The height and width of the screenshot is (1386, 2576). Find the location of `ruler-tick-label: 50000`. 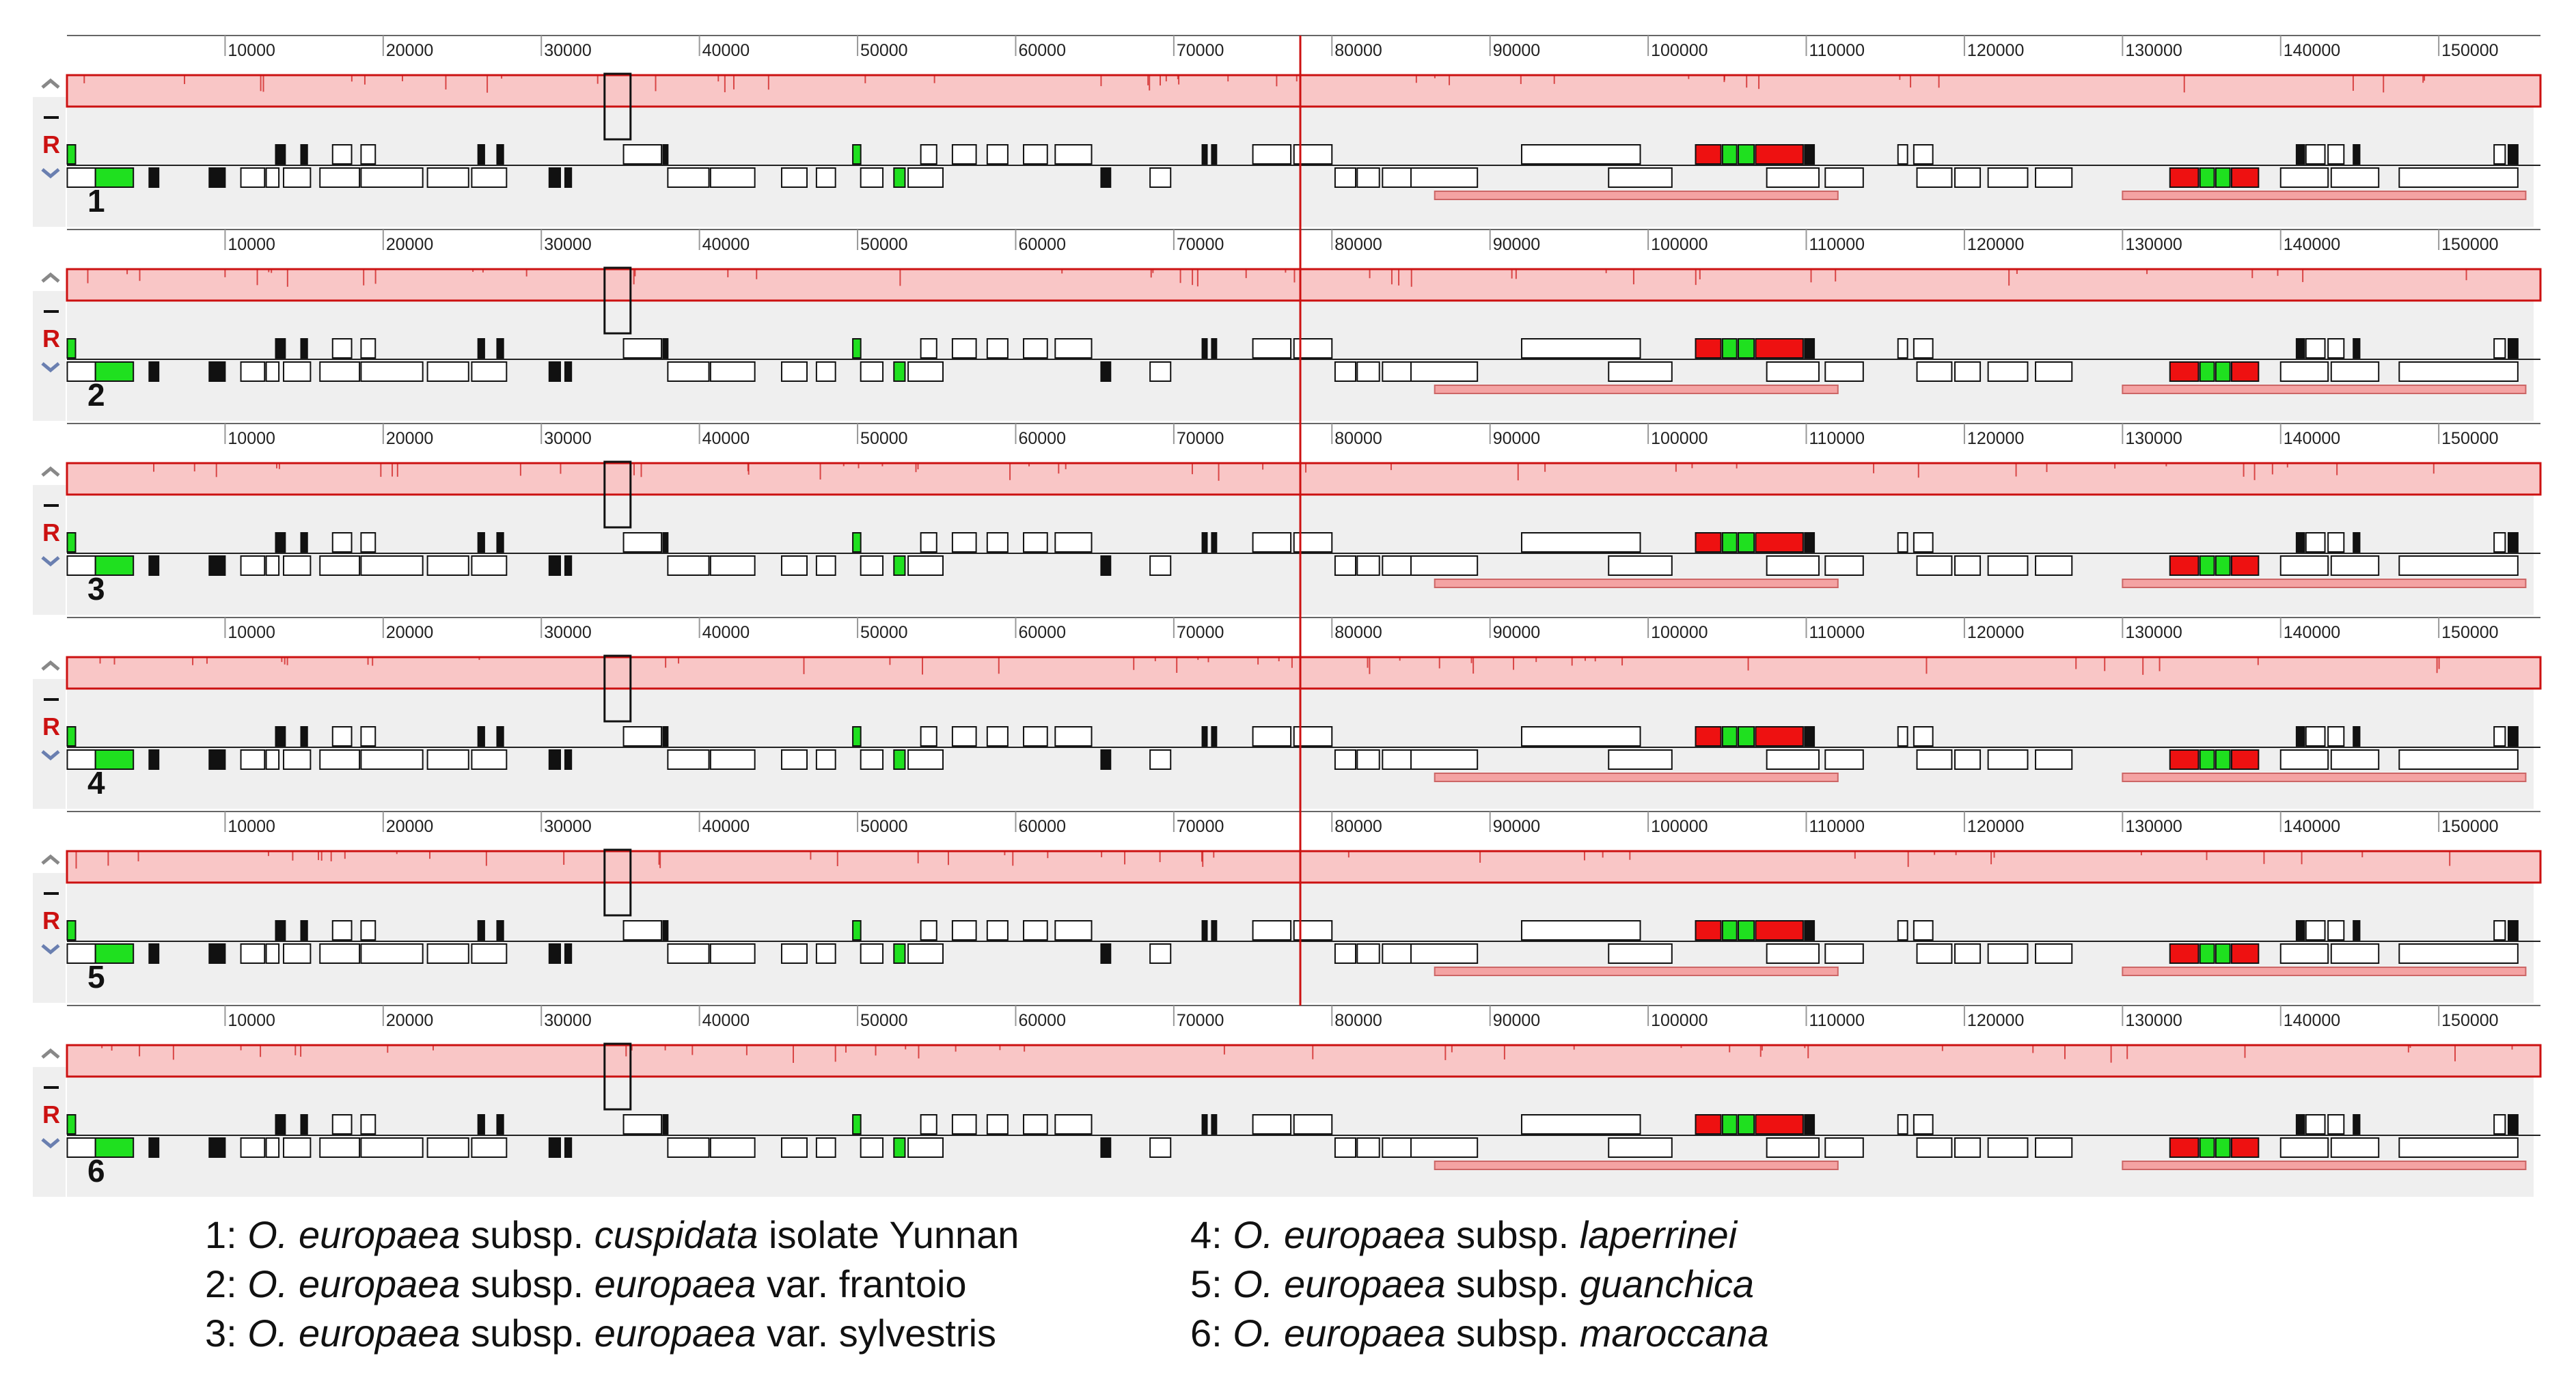

ruler-tick-label: 50000 is located at coordinates (884, 244).